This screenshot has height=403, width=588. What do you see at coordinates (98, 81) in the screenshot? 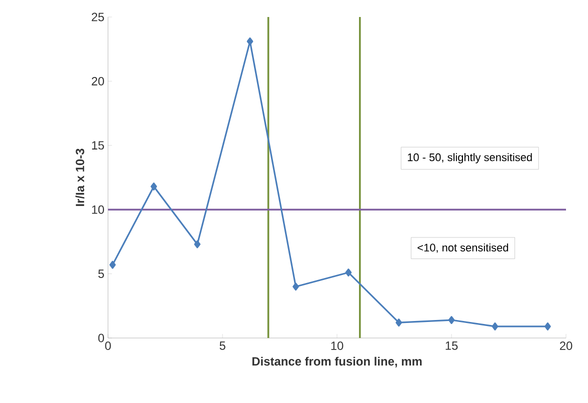
I see `y-tick-label: 20` at bounding box center [98, 81].